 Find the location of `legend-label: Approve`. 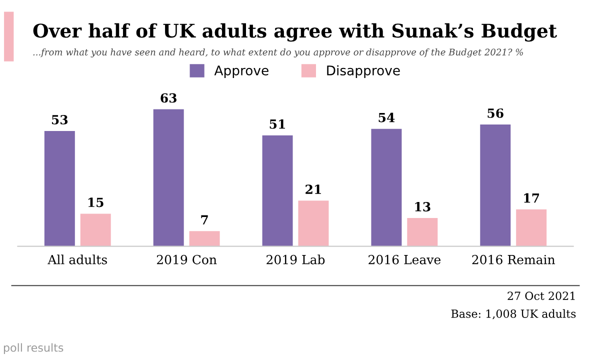

legend-label: Approve is located at coordinates (241, 72).